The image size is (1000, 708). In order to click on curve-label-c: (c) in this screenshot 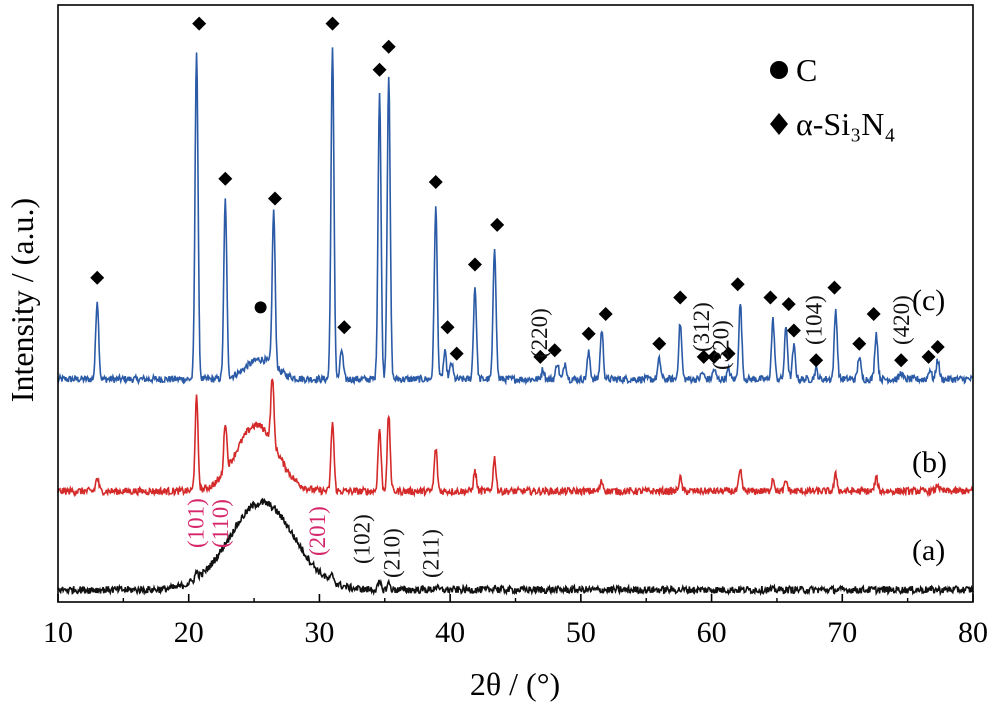, I will do `click(928, 300)`.